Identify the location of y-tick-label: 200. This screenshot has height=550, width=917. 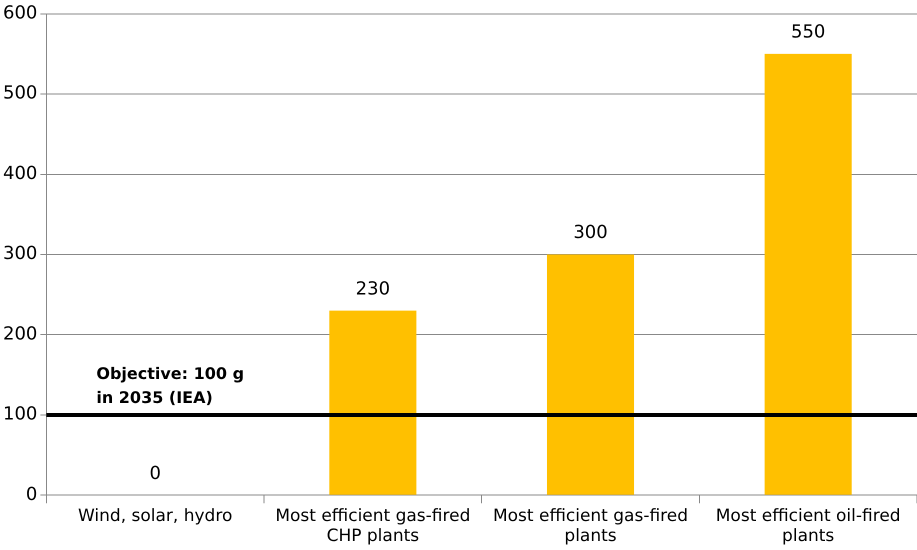
(20, 333).